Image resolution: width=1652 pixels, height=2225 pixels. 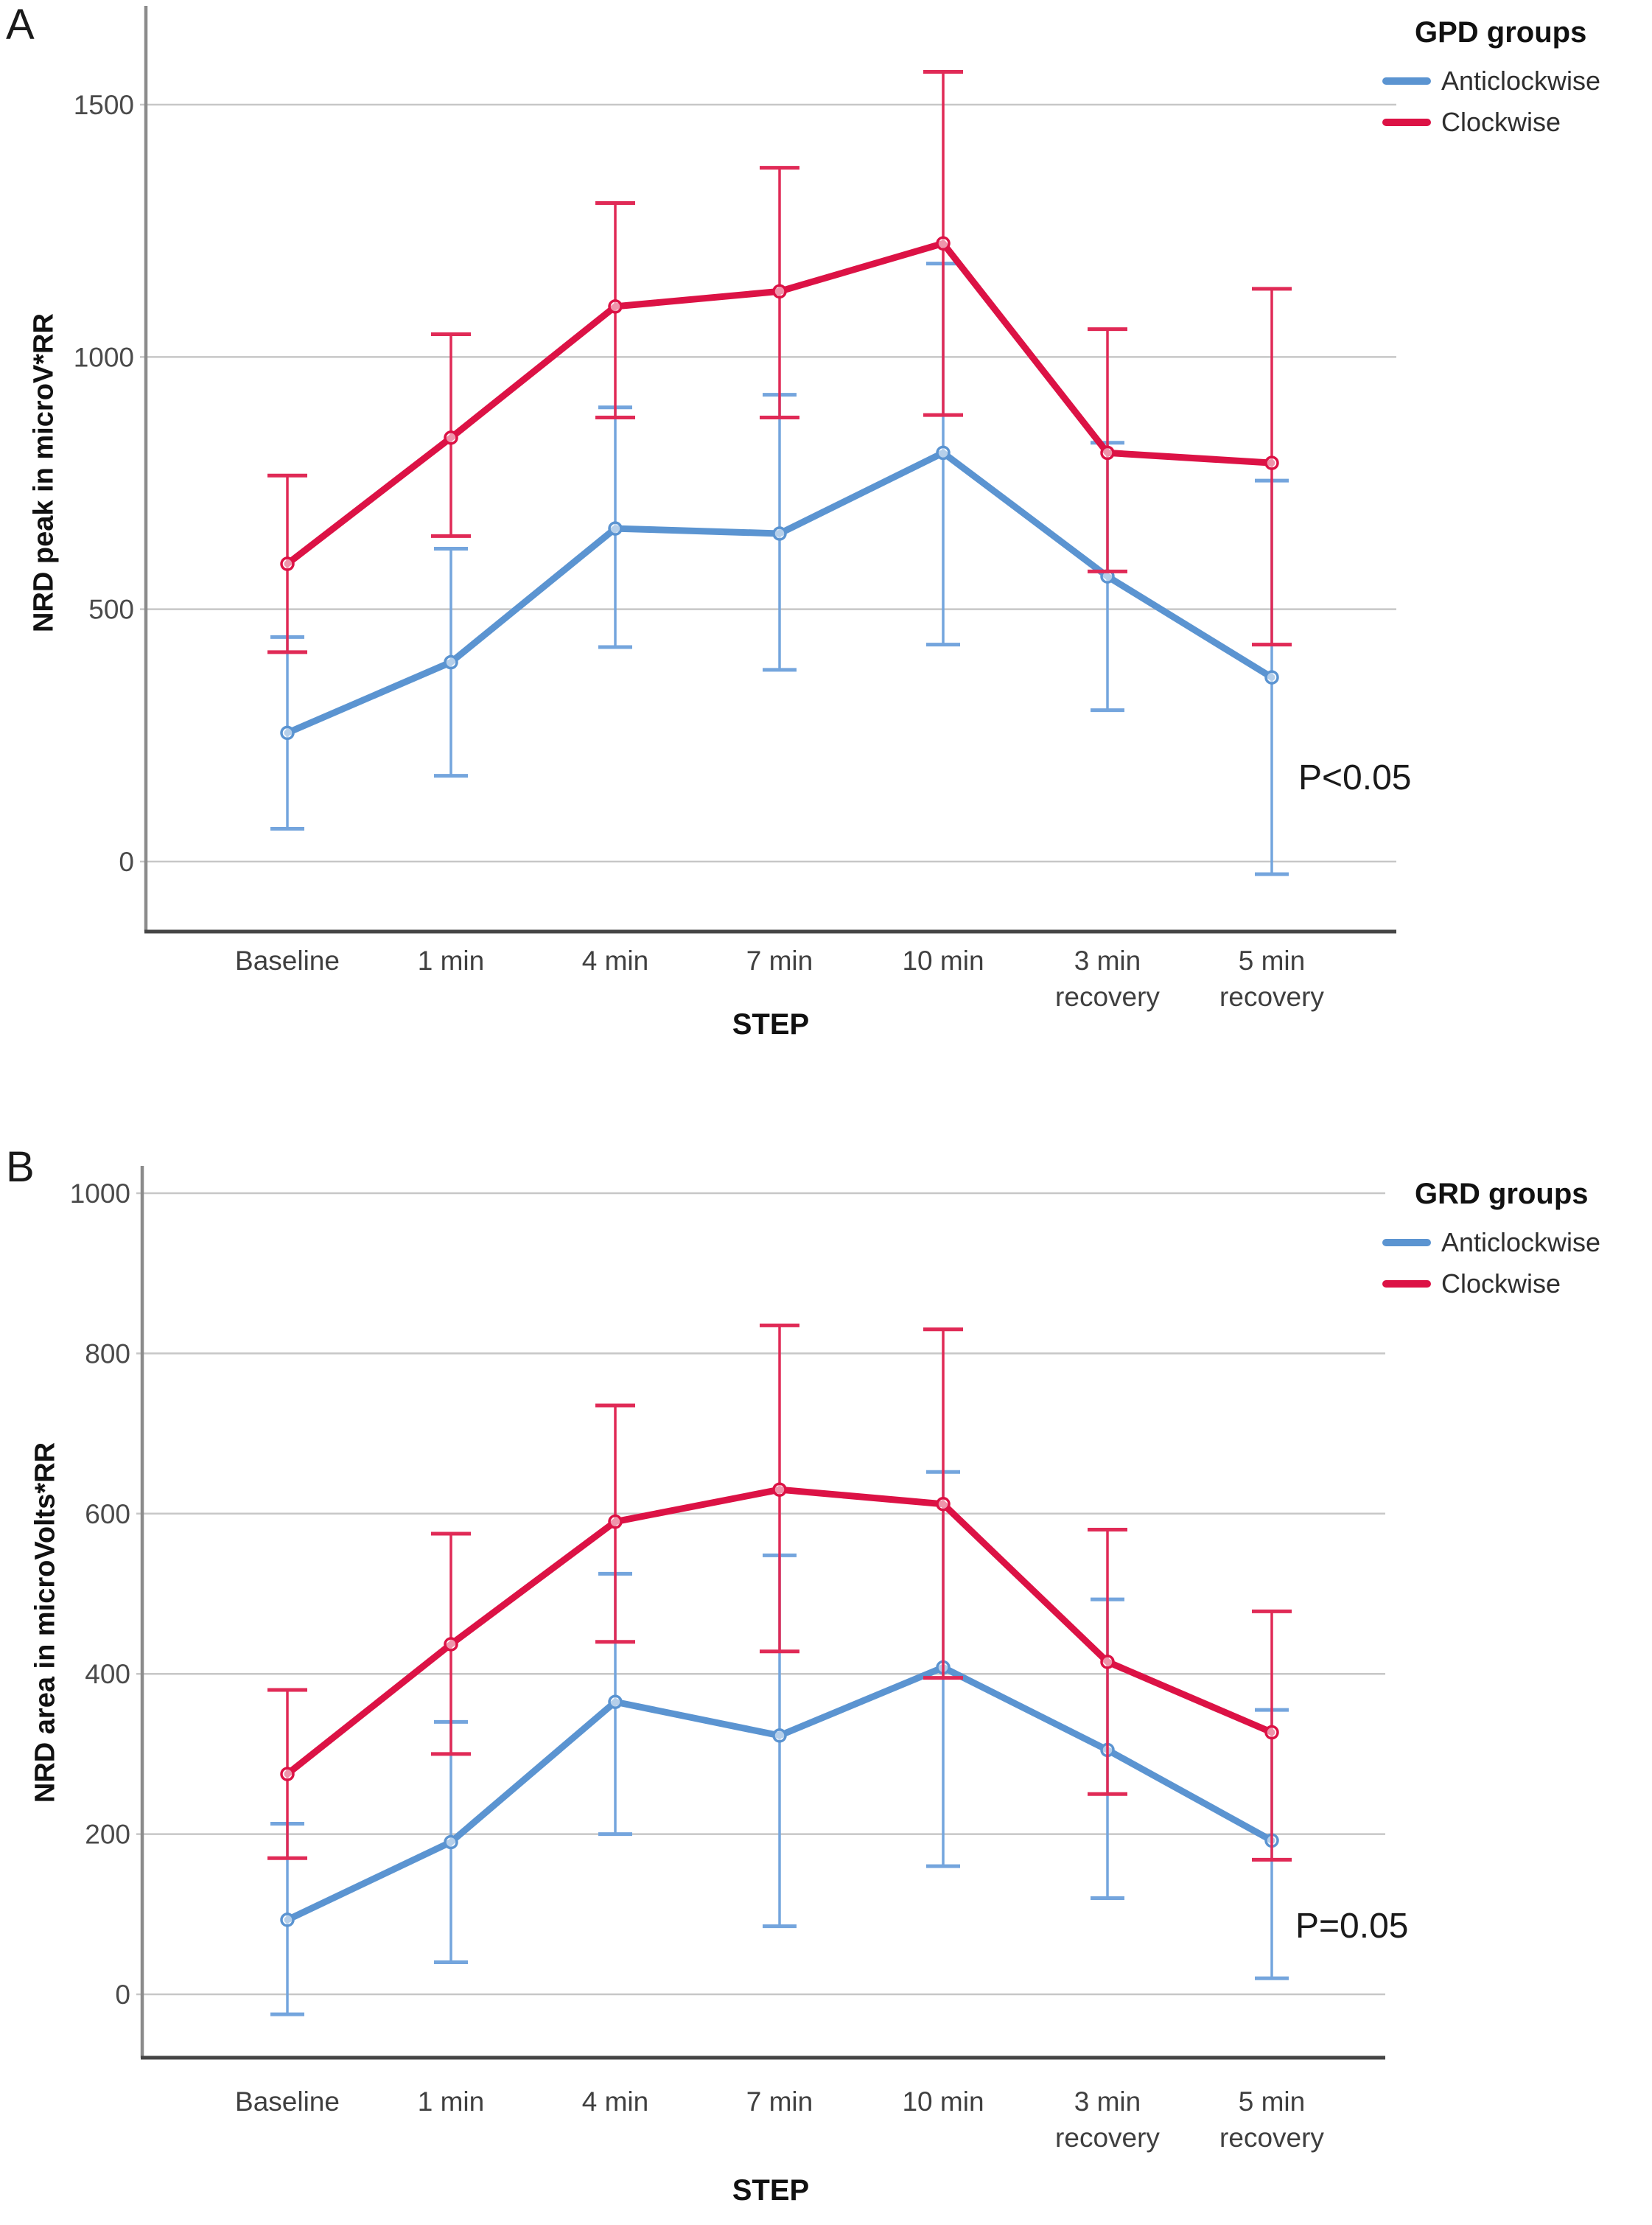 I want to click on panel-a-legend: GPD groups Anticlockwise Clockwise, so click(x=1515, y=82).